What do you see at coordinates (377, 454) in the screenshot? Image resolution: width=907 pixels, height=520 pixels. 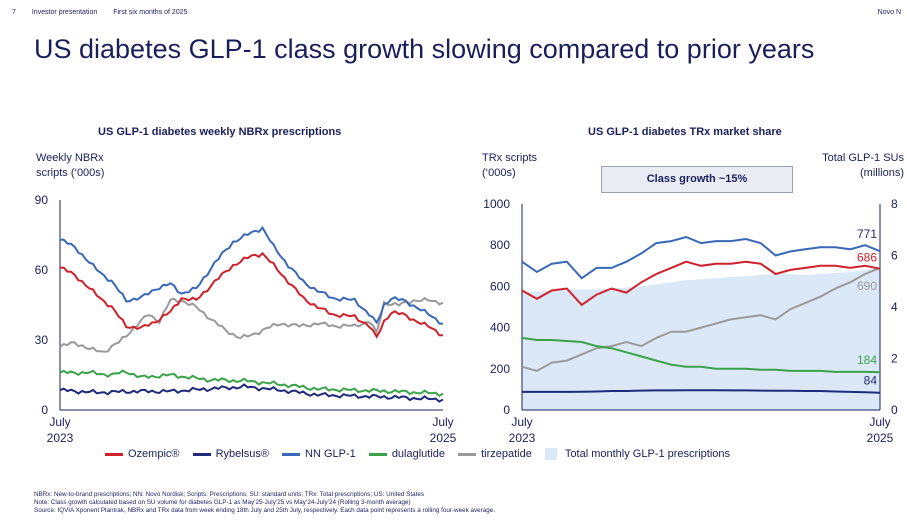 I see `legend-swatch-dulaglutide` at bounding box center [377, 454].